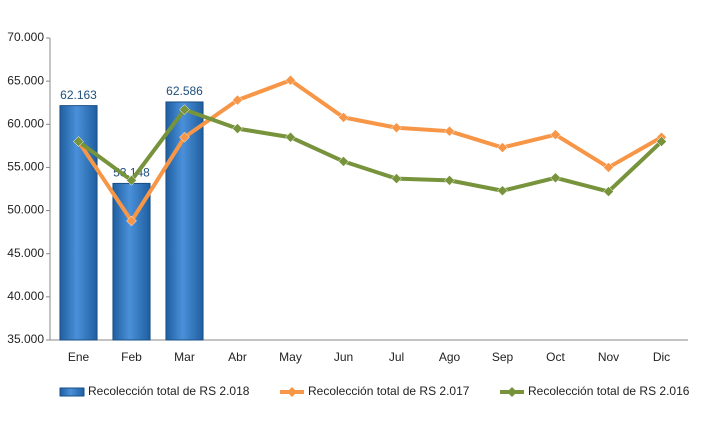 This screenshot has width=724, height=424. I want to click on y-tick-label: 45.000, so click(25, 253).